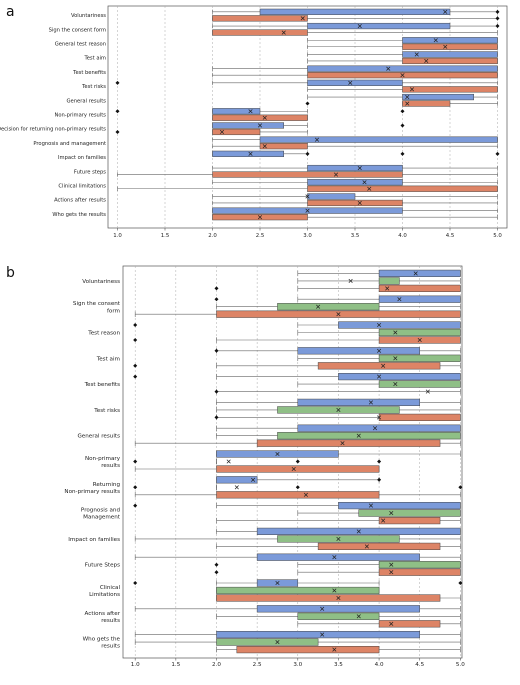  Describe the element at coordinates (286, 171) in the screenshot. I see `row-group: Future steps` at that location.